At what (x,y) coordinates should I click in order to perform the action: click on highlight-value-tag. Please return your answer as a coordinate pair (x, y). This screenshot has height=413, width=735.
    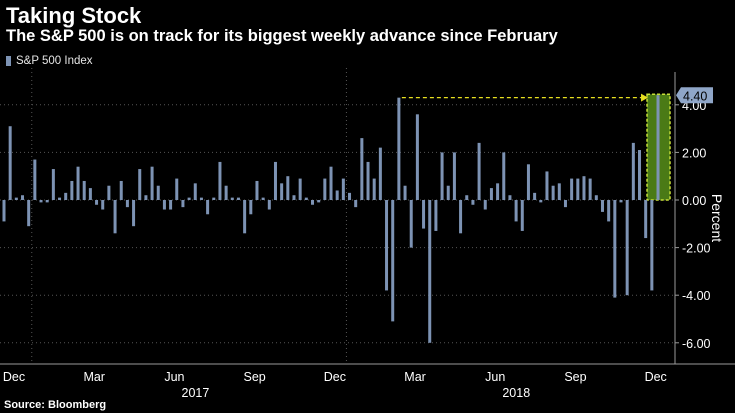
    Looking at the image, I should click on (694, 95).